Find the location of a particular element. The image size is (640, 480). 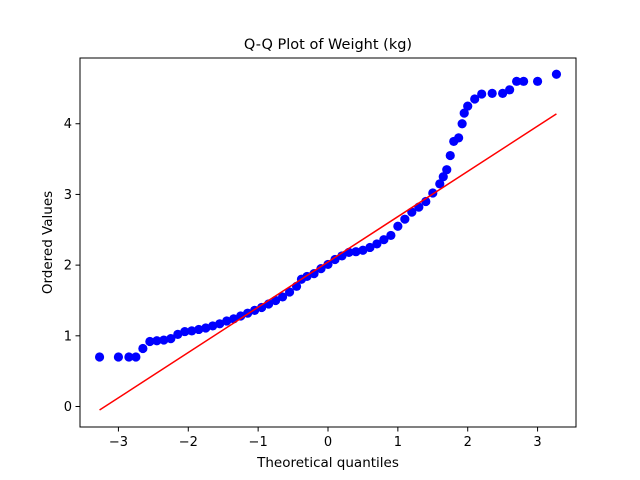

y-axis-label: Ordered Values is located at coordinates (48, 242).